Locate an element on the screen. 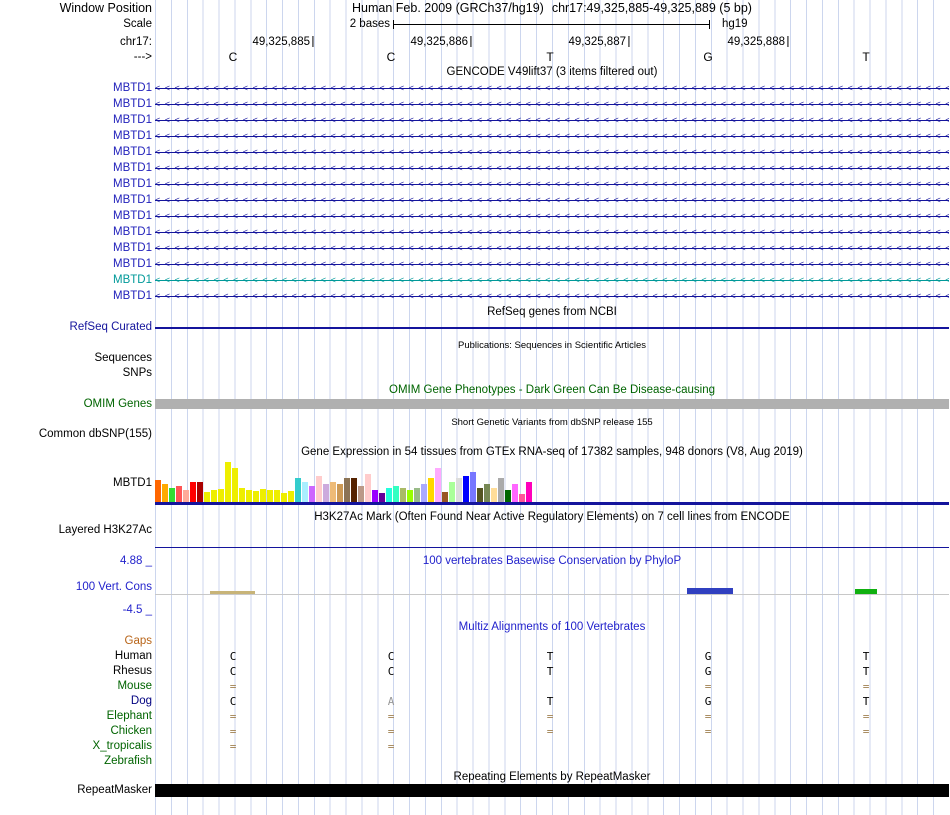 Image resolution: width=950 pixels, height=815 pixels. refseq-track-title: RefSeq genes from NCBI is located at coordinates (552, 312).